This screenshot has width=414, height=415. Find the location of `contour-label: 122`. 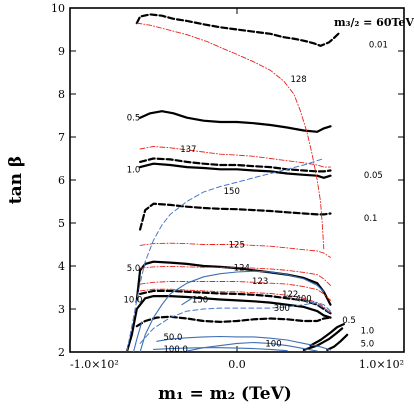

contour-label: 122 is located at coordinates (290, 295).